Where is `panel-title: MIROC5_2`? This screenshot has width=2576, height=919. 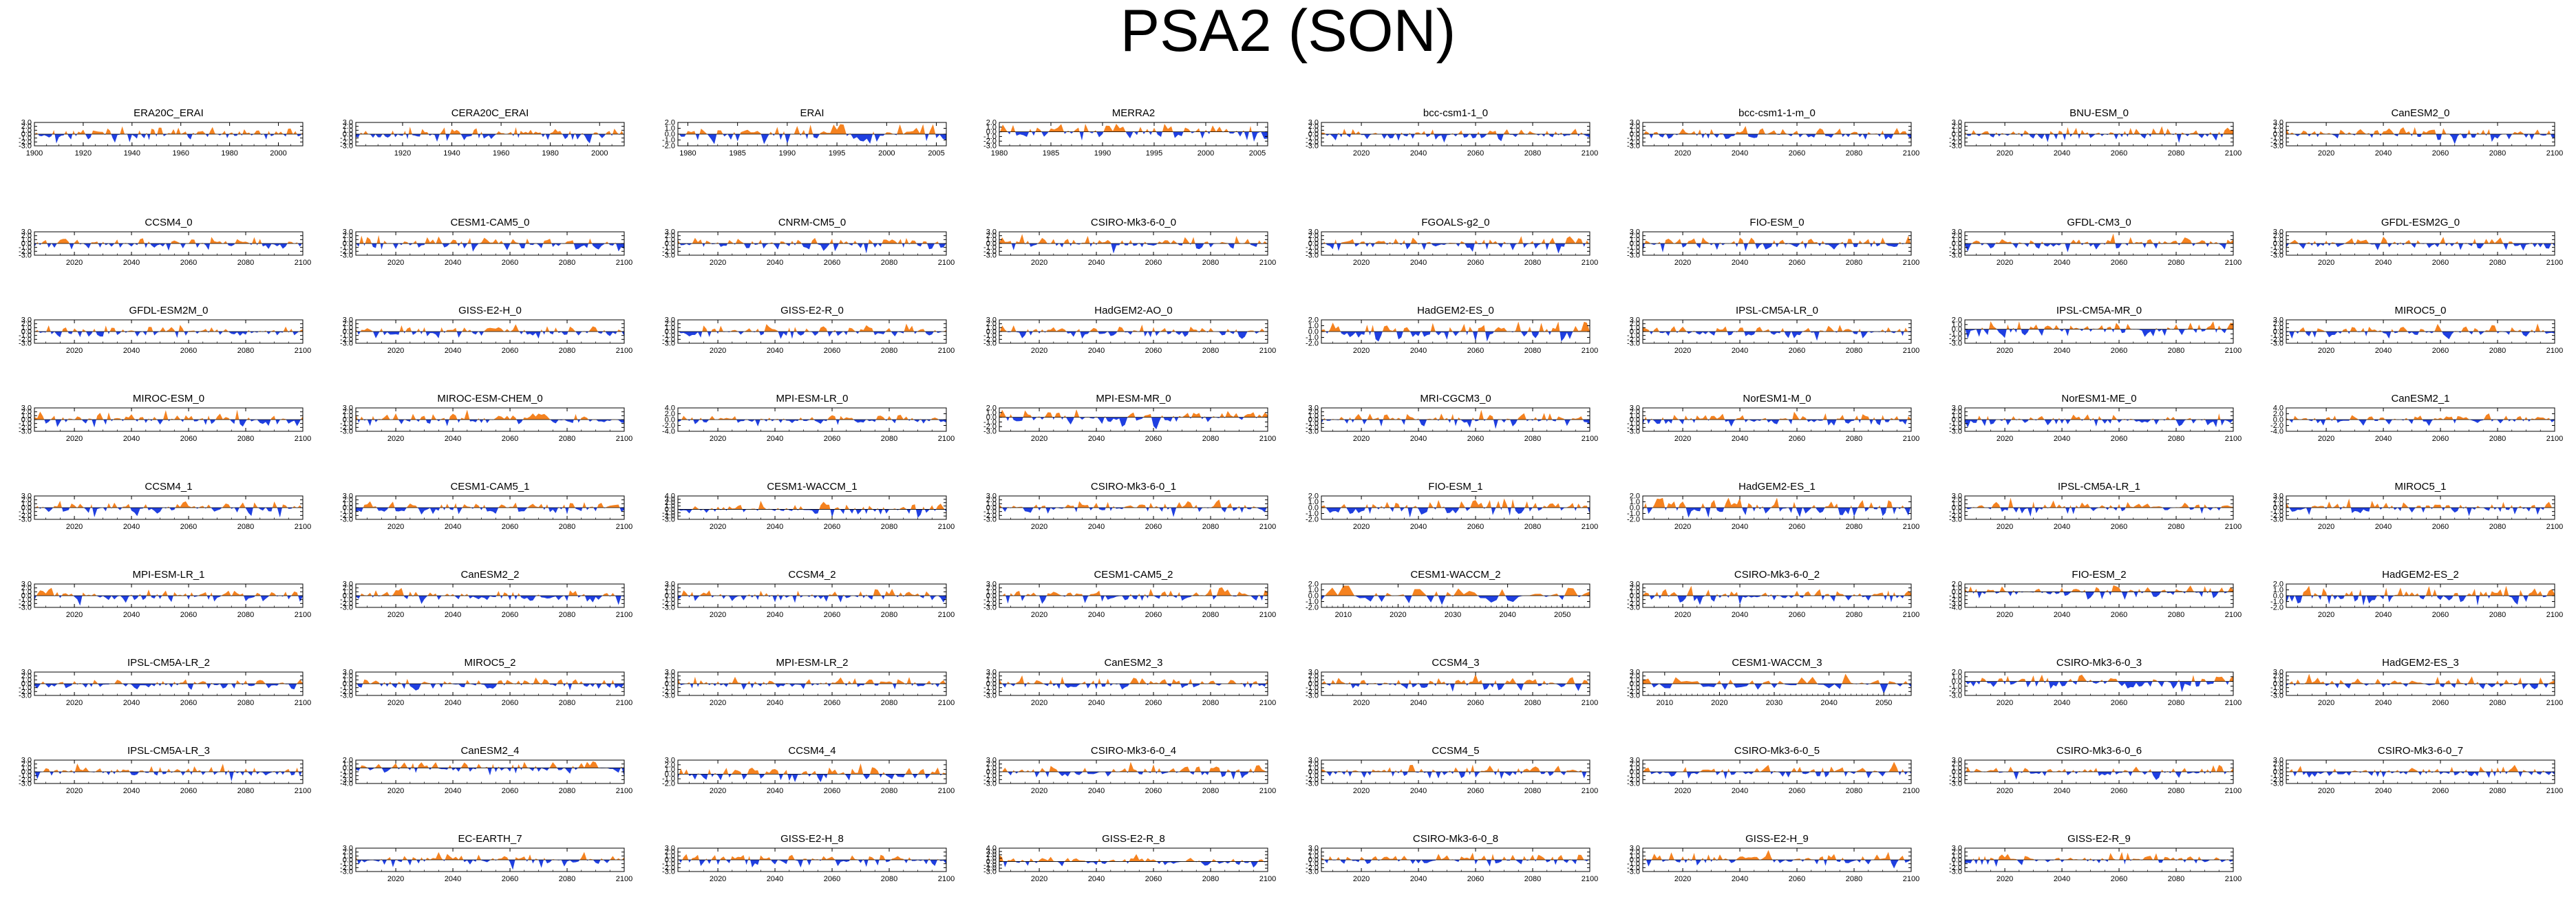 panel-title: MIROC5_2 is located at coordinates (489, 663).